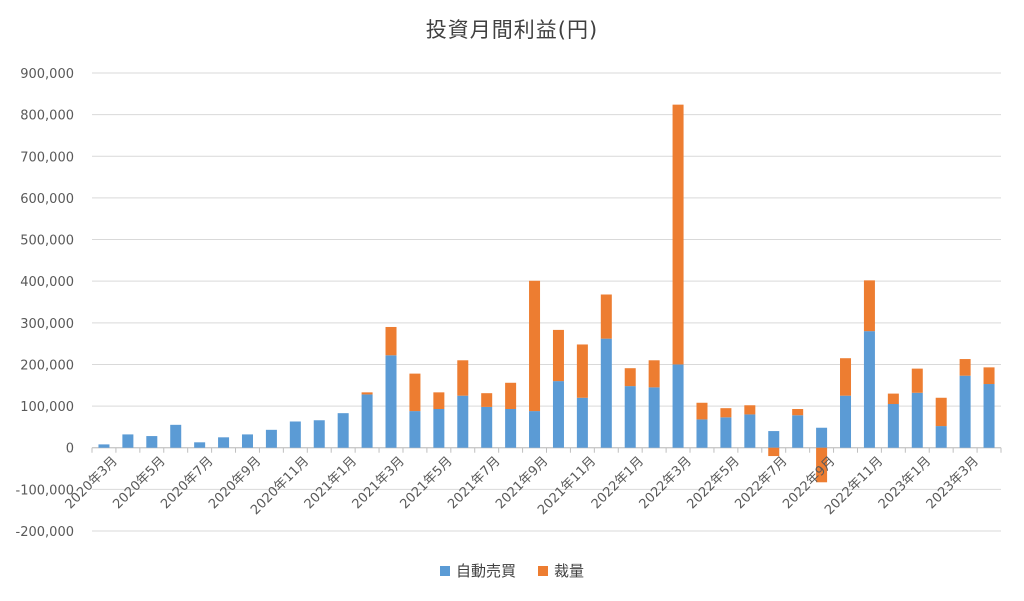  I want to click on y-tick-label: 200,000, so click(47, 365).